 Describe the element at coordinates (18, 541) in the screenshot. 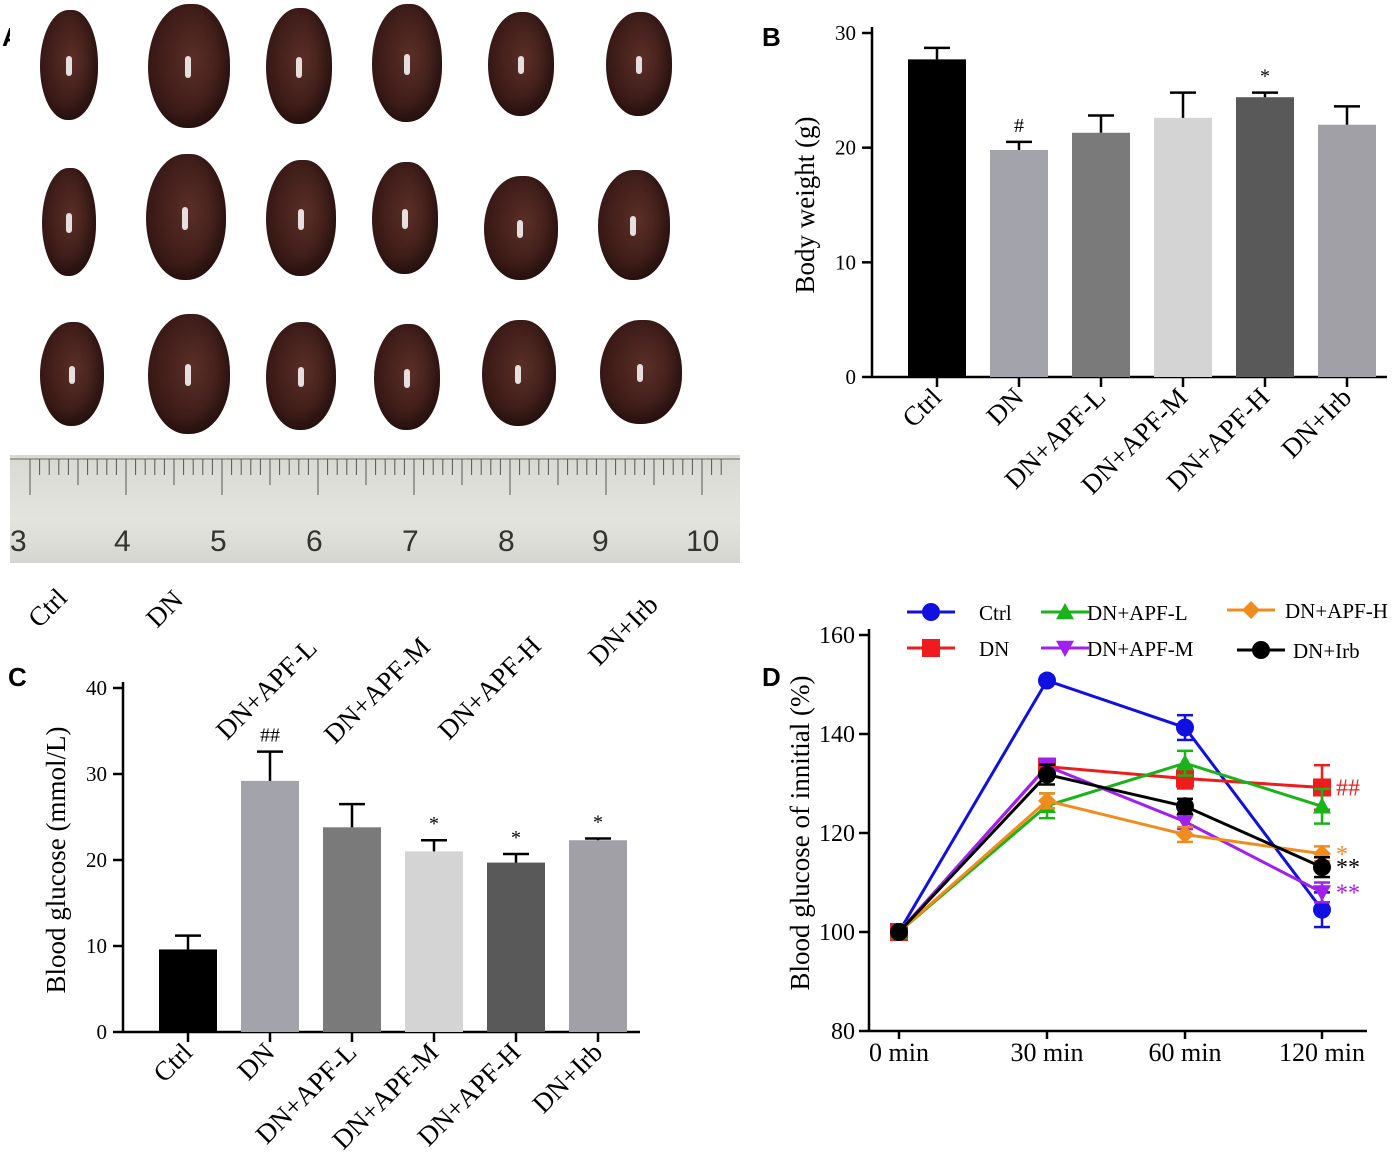

I see `ruler-number: 3` at that location.